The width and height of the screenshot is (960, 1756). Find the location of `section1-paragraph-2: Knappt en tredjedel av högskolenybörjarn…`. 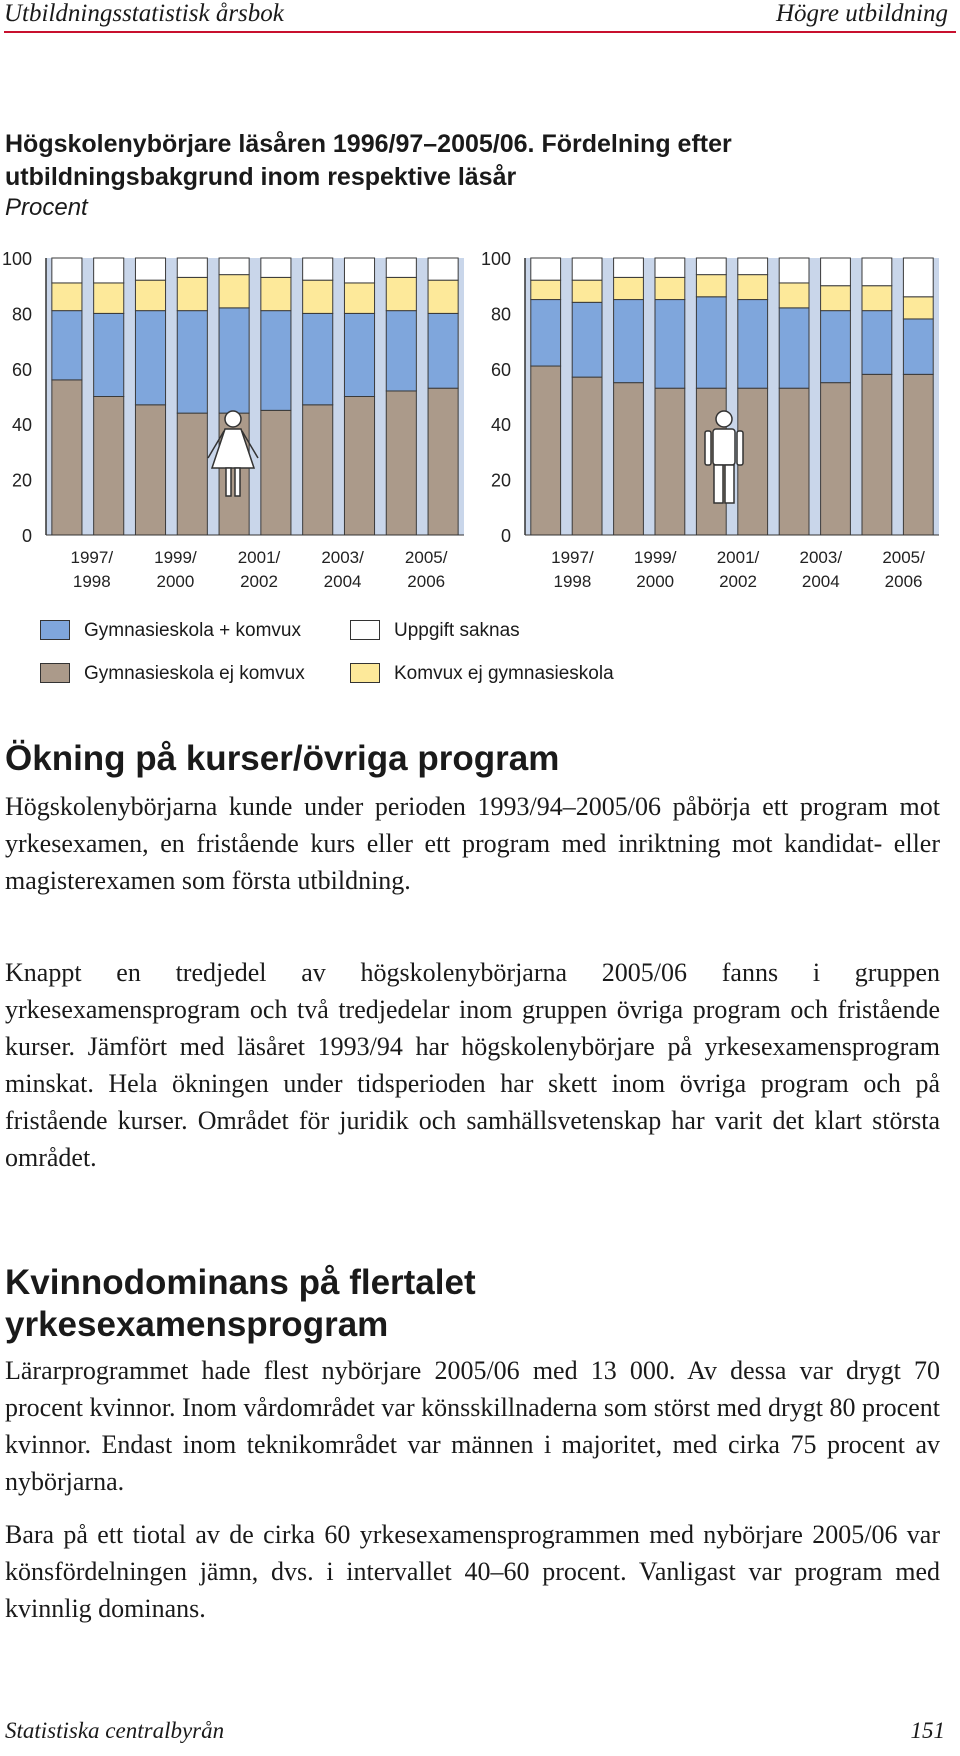

section1-paragraph-2: Knappt en tredjedel av högskolenybörjarn… is located at coordinates (472, 1065).